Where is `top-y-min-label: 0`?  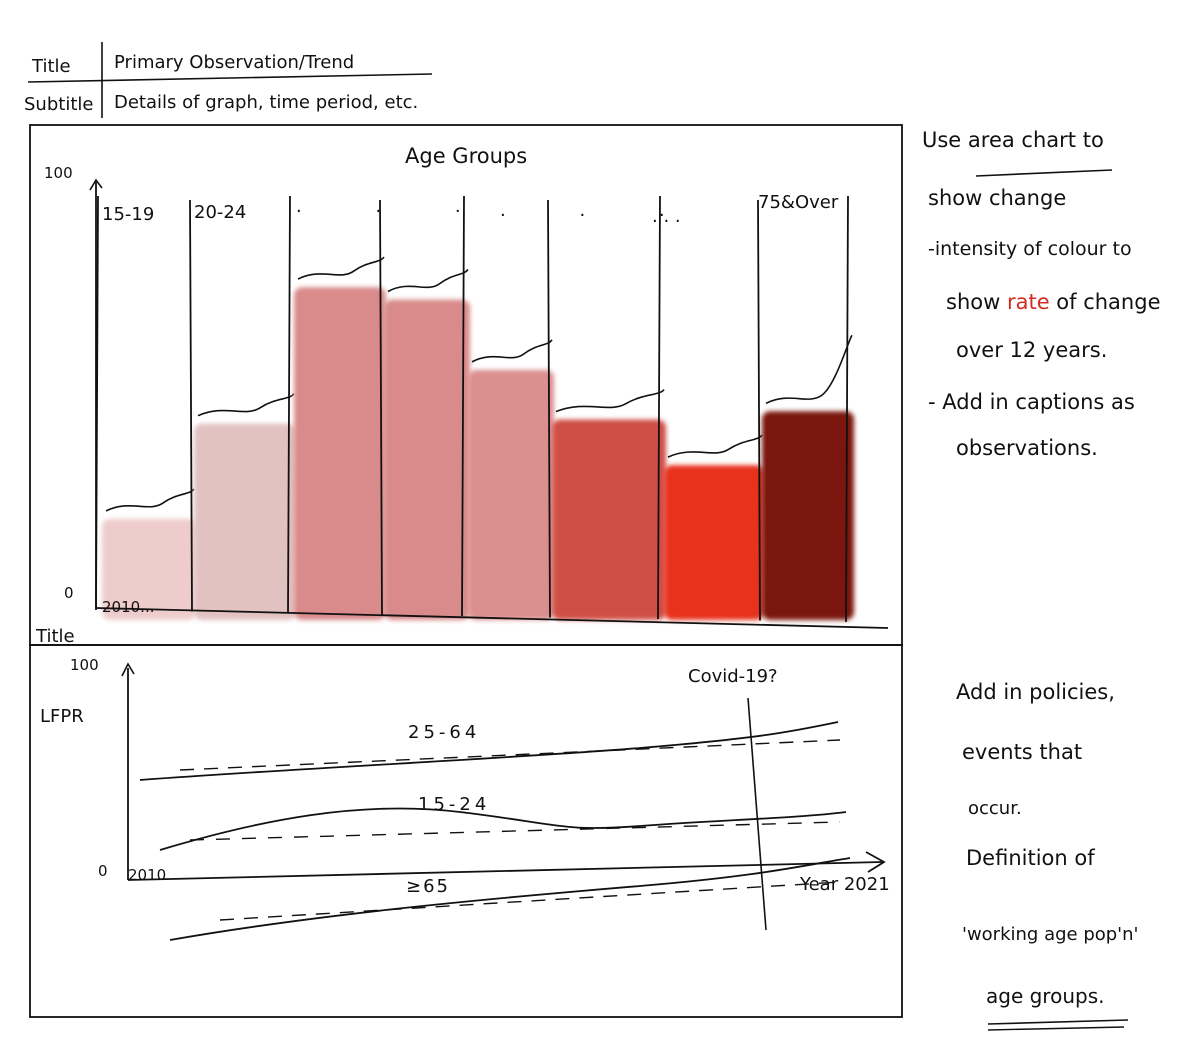 top-y-min-label: 0 is located at coordinates (69, 593).